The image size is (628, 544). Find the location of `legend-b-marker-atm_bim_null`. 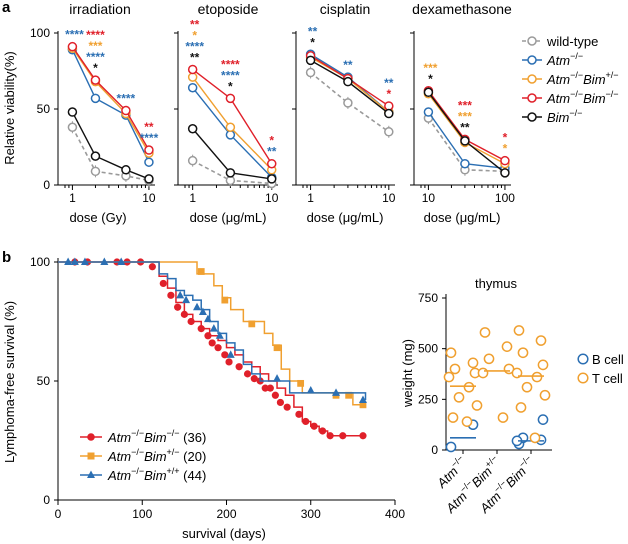

legend-b-marker-atm_bim_null is located at coordinates (91, 437).